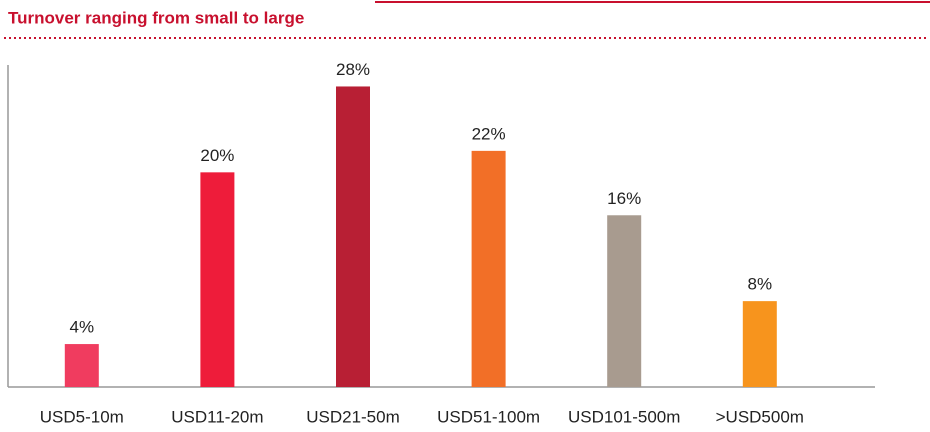  I want to click on value-label: 16%, so click(624, 198).